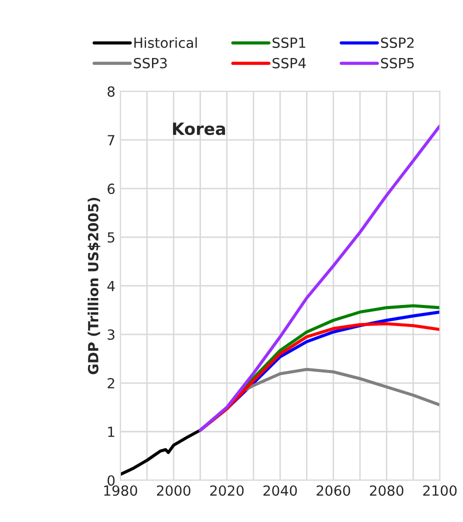  I want to click on y-tick-label: 2, so click(111, 383).